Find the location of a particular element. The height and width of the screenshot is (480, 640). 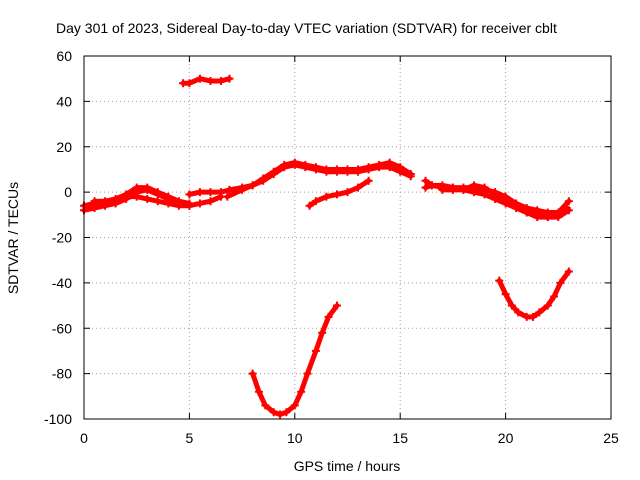

y-tick-label: 0 is located at coordinates (68, 192).